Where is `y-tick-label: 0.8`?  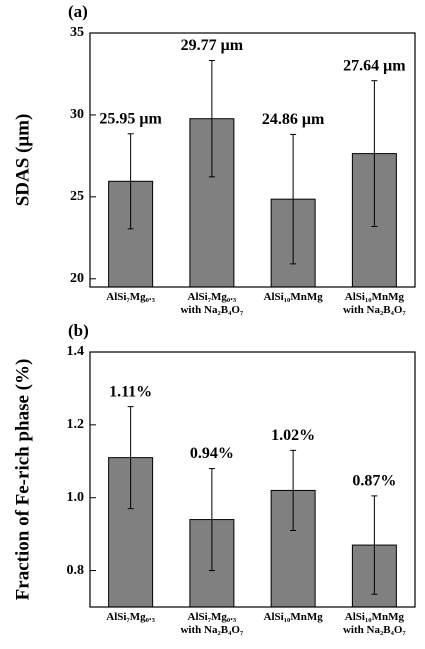 y-tick-label: 0.8 is located at coordinates (76, 570).